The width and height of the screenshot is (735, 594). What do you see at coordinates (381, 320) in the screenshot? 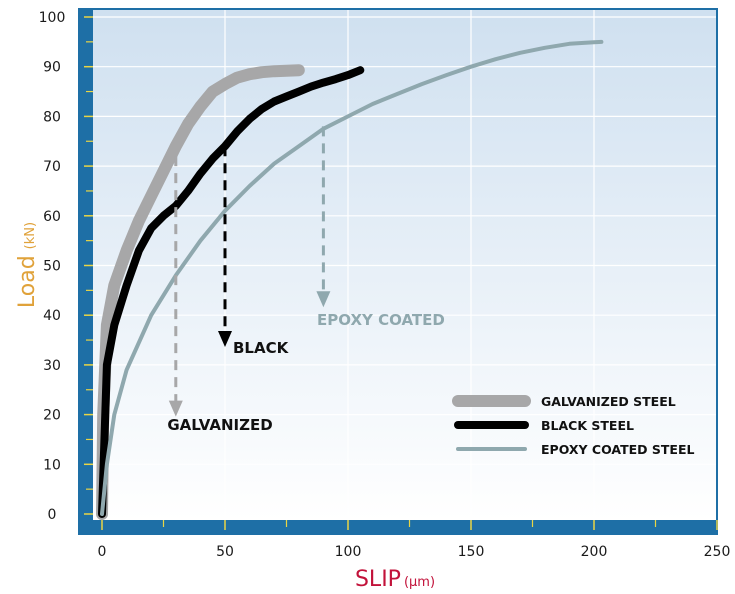
I see `annotation-label-2: EPOXY COATED` at bounding box center [381, 320].